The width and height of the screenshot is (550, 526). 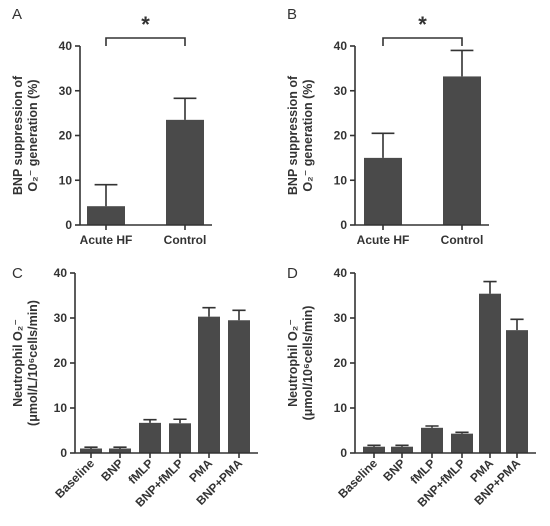 I want to click on y-axis-label-line2: (μmol/L/10⁶cells/min), so click(x=33, y=363).